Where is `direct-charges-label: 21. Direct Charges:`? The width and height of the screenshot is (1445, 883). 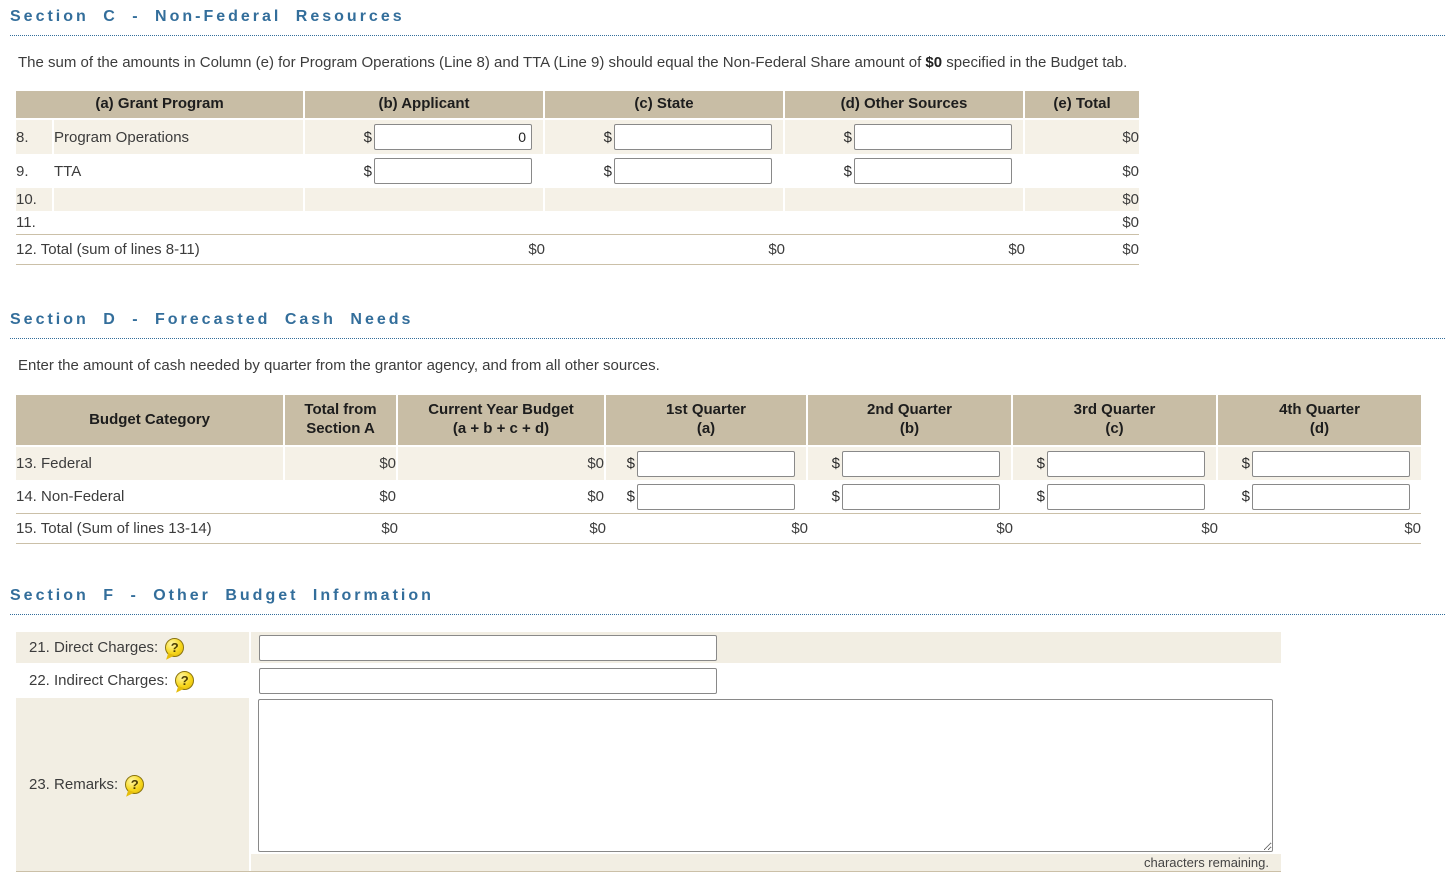 direct-charges-label: 21. Direct Charges: is located at coordinates (94, 647).